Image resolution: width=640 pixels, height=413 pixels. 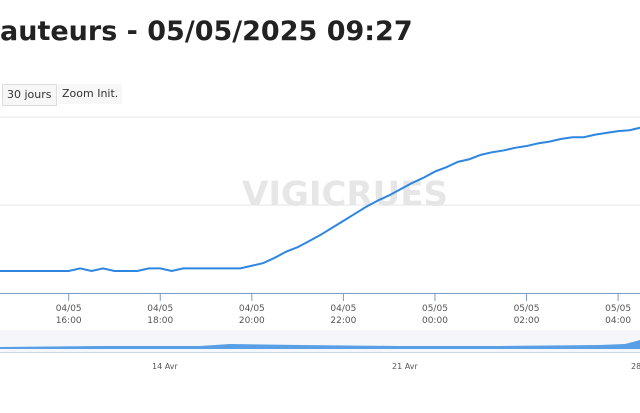 I want to click on x-tick-label: 05/05 02:00, so click(x=526, y=315).